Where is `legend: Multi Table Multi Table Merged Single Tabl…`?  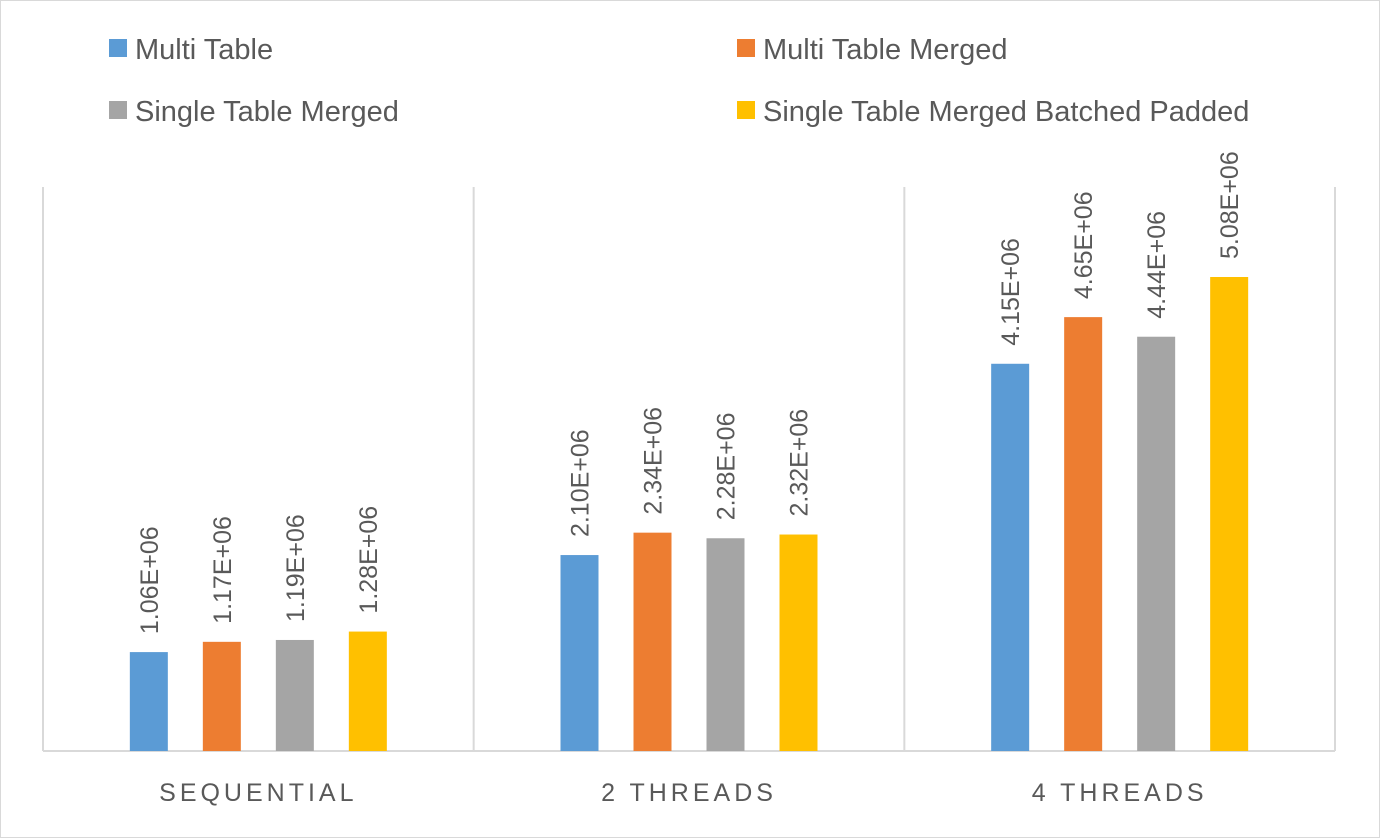
legend: Multi Table Multi Table Merged Single Tabl… is located at coordinates (679, 81).